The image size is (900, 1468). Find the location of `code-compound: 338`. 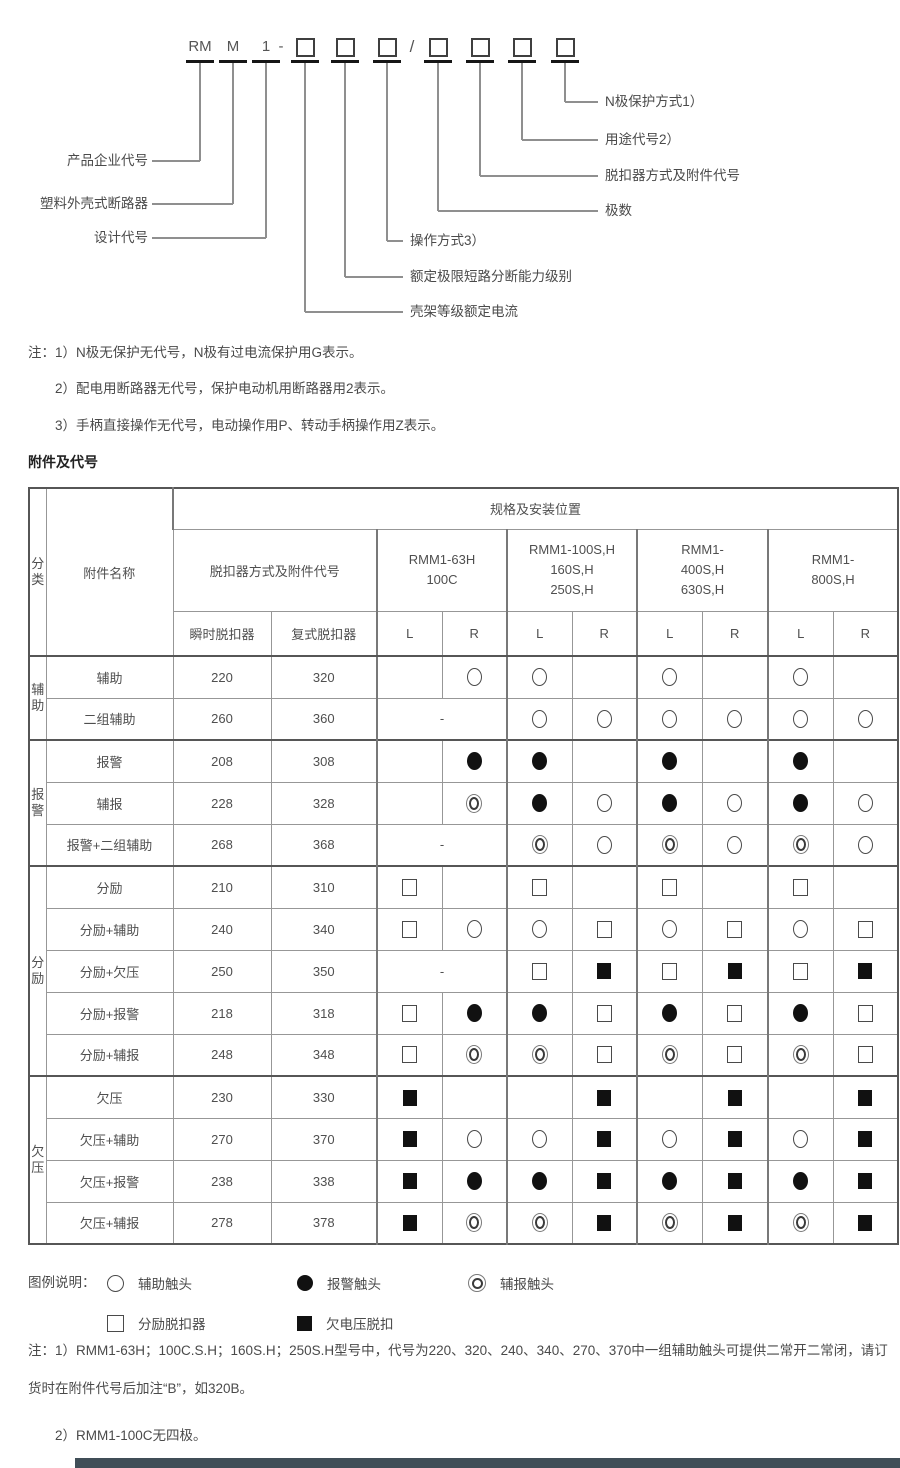

code-compound: 338 is located at coordinates (324, 1181).